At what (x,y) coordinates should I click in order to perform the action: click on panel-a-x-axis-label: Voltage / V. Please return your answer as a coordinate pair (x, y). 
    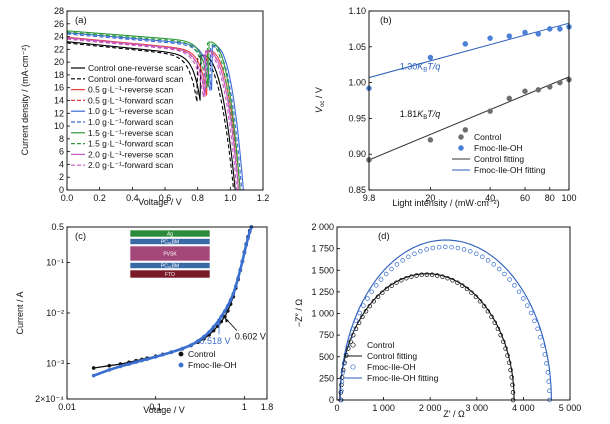
    Looking at the image, I should click on (160, 202).